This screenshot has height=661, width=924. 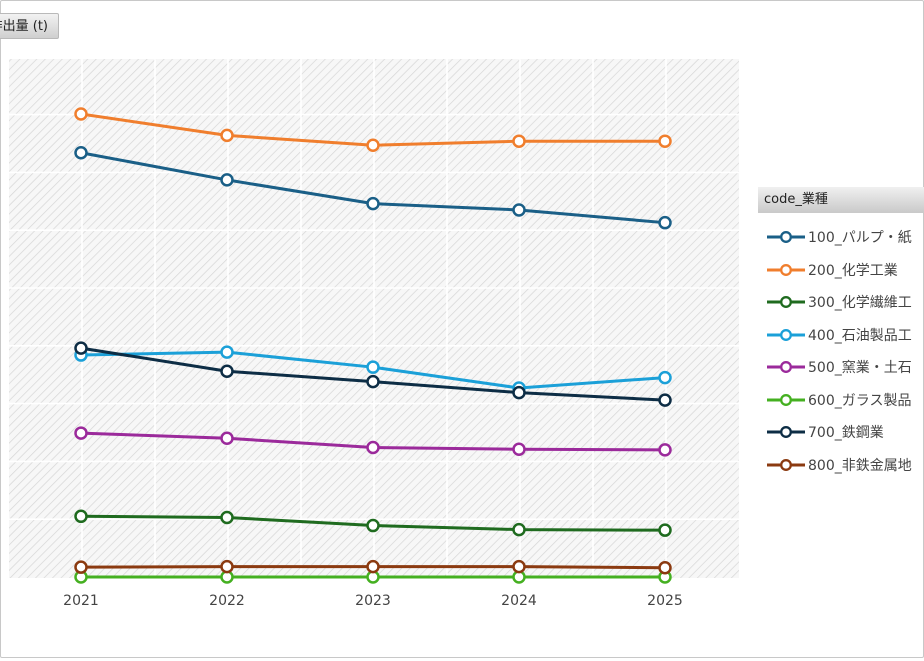 I want to click on legend-item: 500_窯業・土石, so click(x=841, y=367).